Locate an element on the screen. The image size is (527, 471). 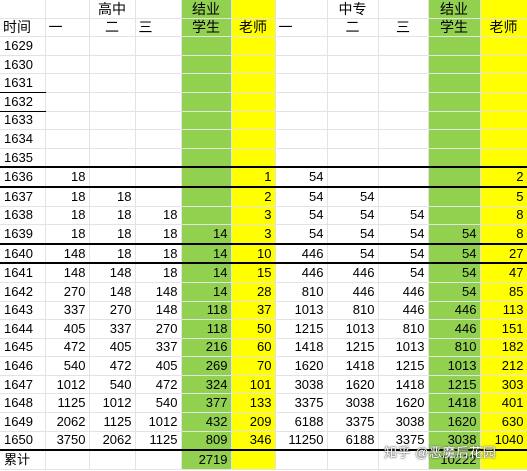
cell-t2: 303 is located at coordinates (503, 385).